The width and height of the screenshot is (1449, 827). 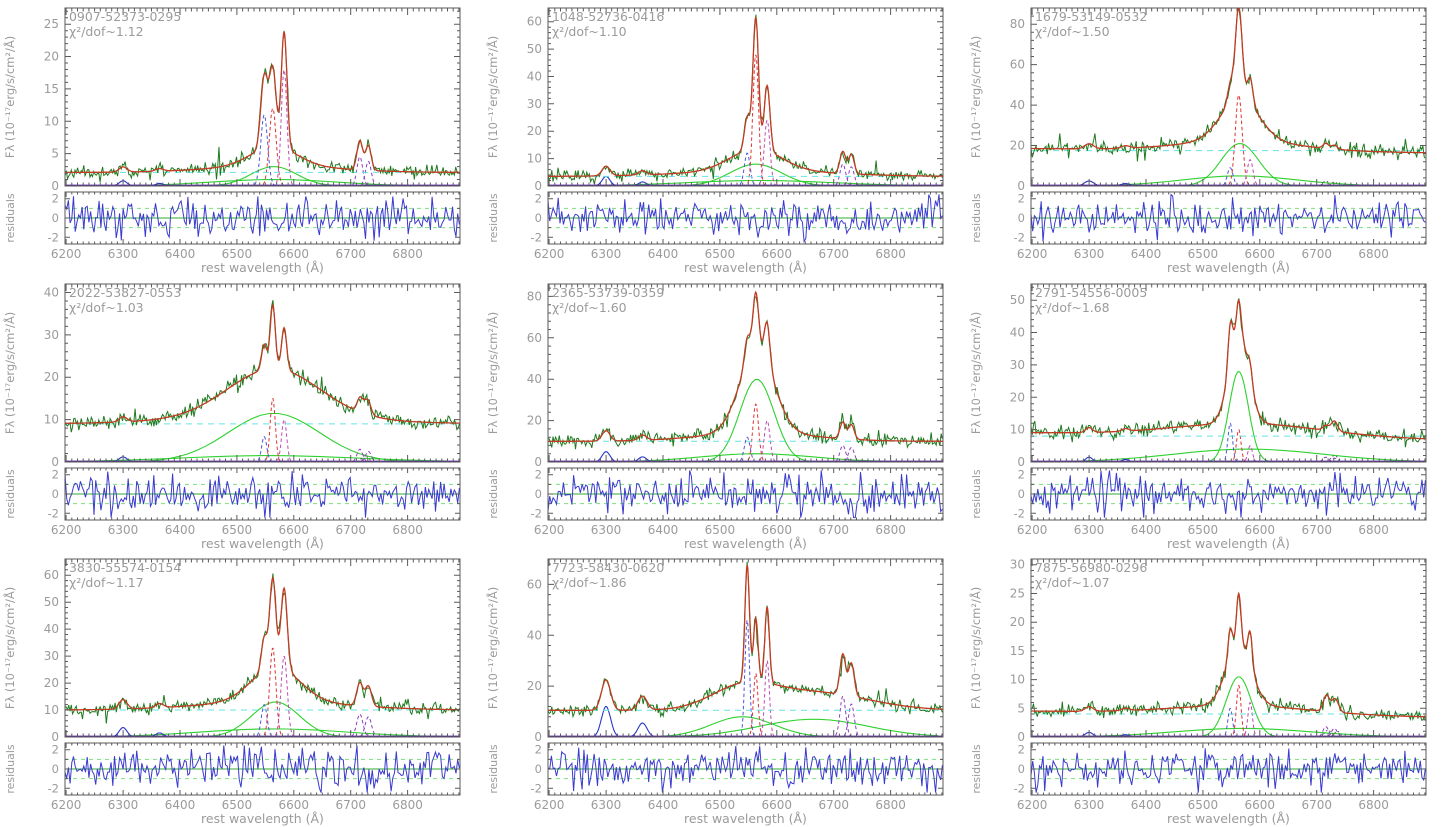 I want to click on narrow-violet-component-line, so click(x=851, y=176).